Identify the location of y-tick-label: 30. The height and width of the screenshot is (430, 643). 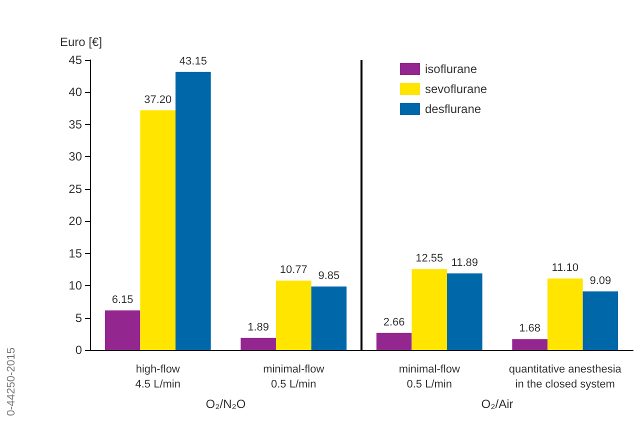
(75, 157).